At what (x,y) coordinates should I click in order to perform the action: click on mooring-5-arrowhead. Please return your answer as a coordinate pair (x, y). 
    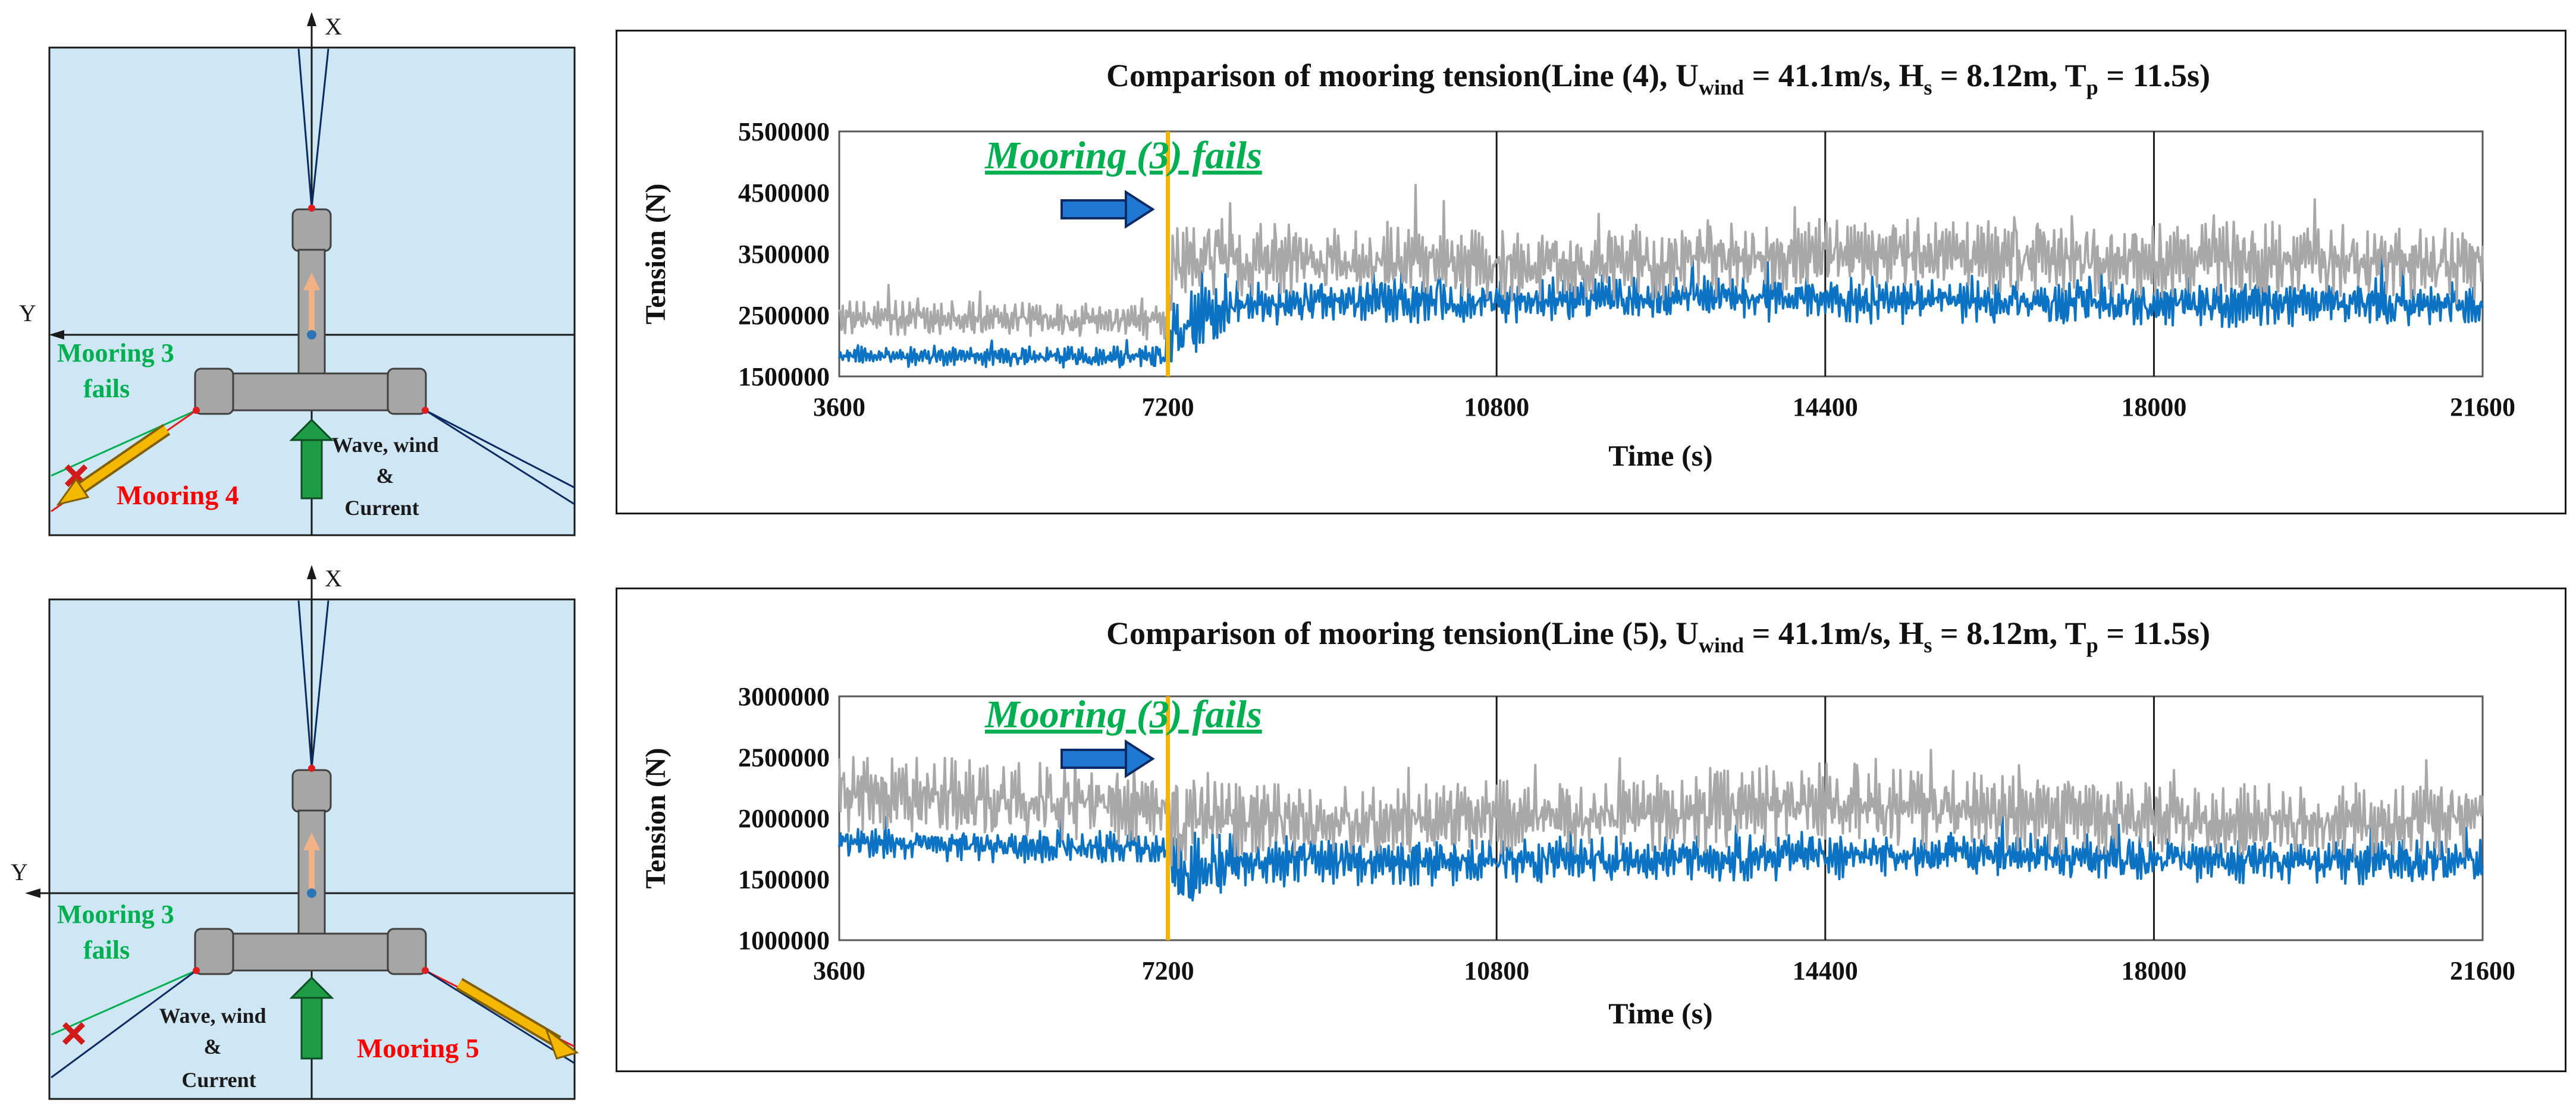
    Looking at the image, I should click on (561, 1043).